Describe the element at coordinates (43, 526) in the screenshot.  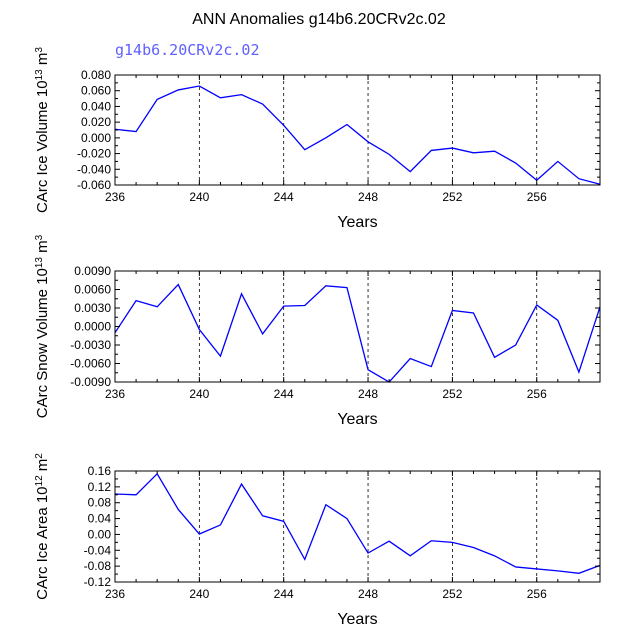
I see `y-axis-label: CArc Ice Area 1012 m2` at that location.